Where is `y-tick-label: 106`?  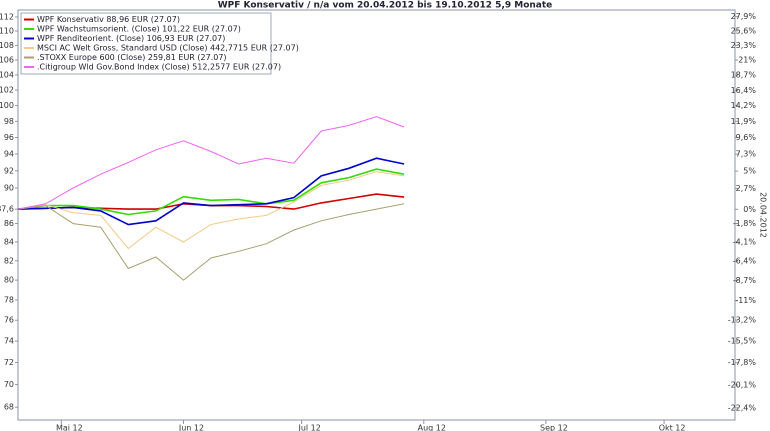
y-tick-label: 106 is located at coordinates (7, 60).